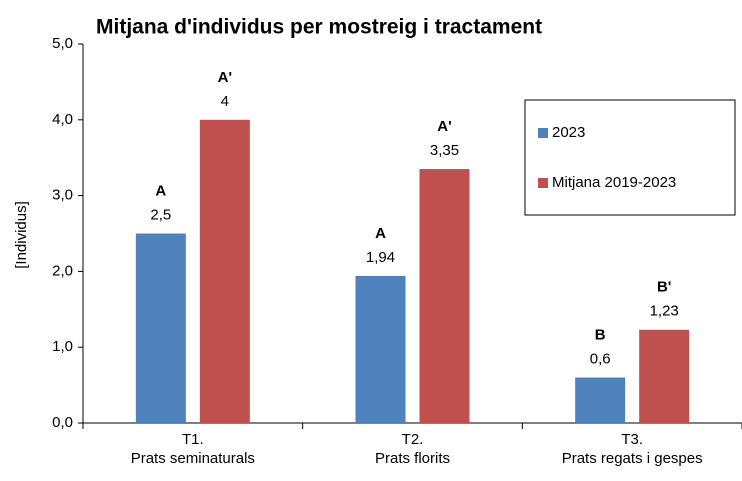 Image resolution: width=742 pixels, height=481 pixels. What do you see at coordinates (62, 270) in the screenshot?
I see `y-tick-label: 2,0` at bounding box center [62, 270].